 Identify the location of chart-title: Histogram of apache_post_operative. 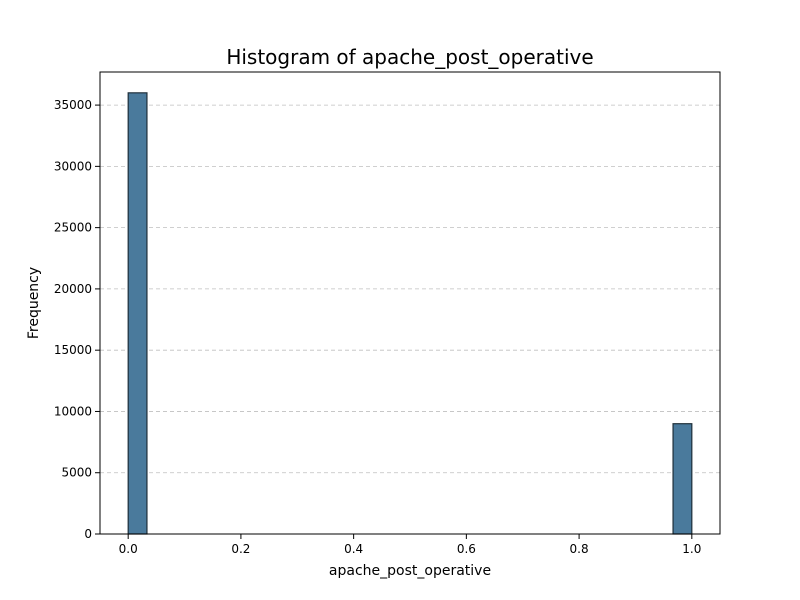
(409, 57).